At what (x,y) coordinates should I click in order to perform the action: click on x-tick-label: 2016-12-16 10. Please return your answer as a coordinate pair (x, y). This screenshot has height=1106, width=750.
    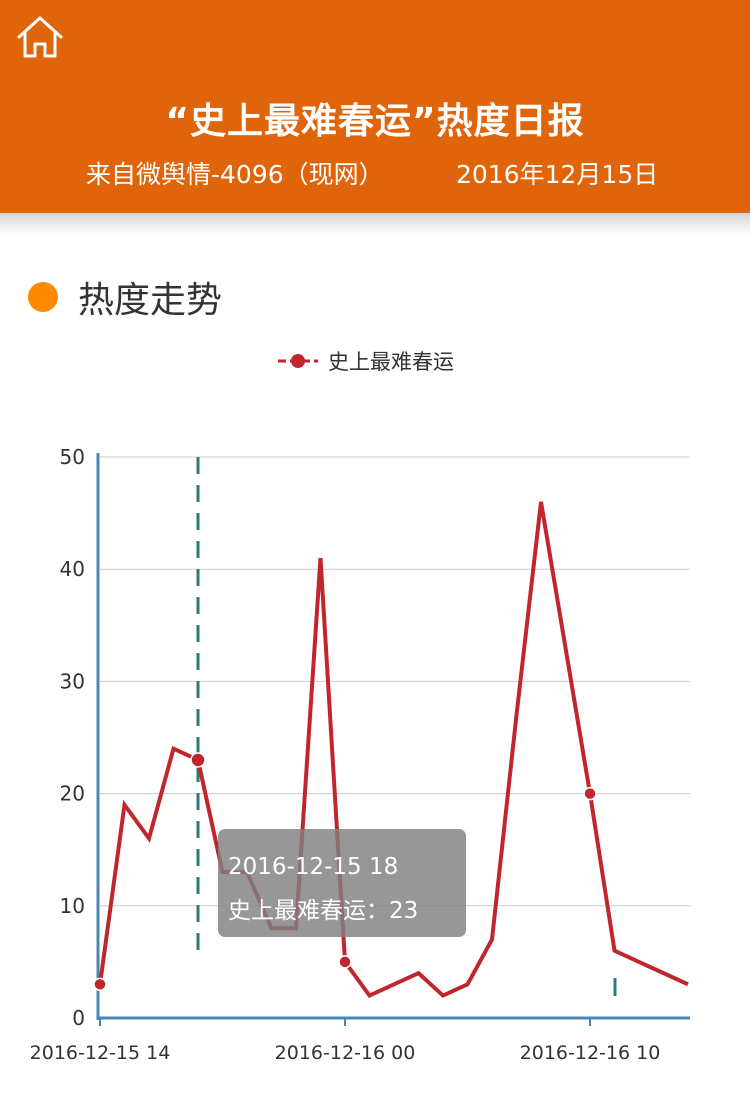
    Looking at the image, I should click on (590, 1053).